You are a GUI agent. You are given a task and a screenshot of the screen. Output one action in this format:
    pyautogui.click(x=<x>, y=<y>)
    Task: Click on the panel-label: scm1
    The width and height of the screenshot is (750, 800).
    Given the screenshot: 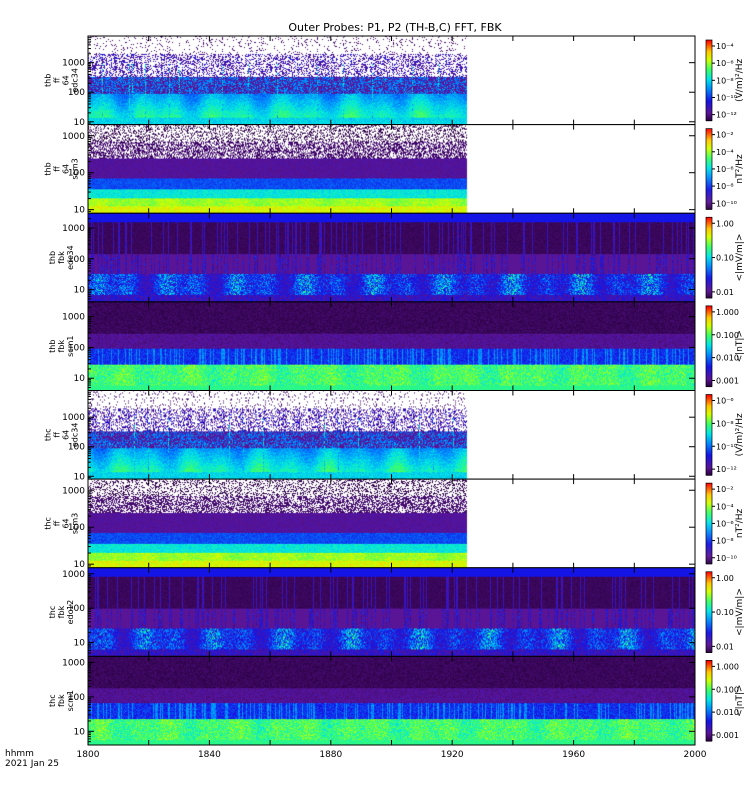 What is the action you would take?
    pyautogui.click(x=70, y=345)
    